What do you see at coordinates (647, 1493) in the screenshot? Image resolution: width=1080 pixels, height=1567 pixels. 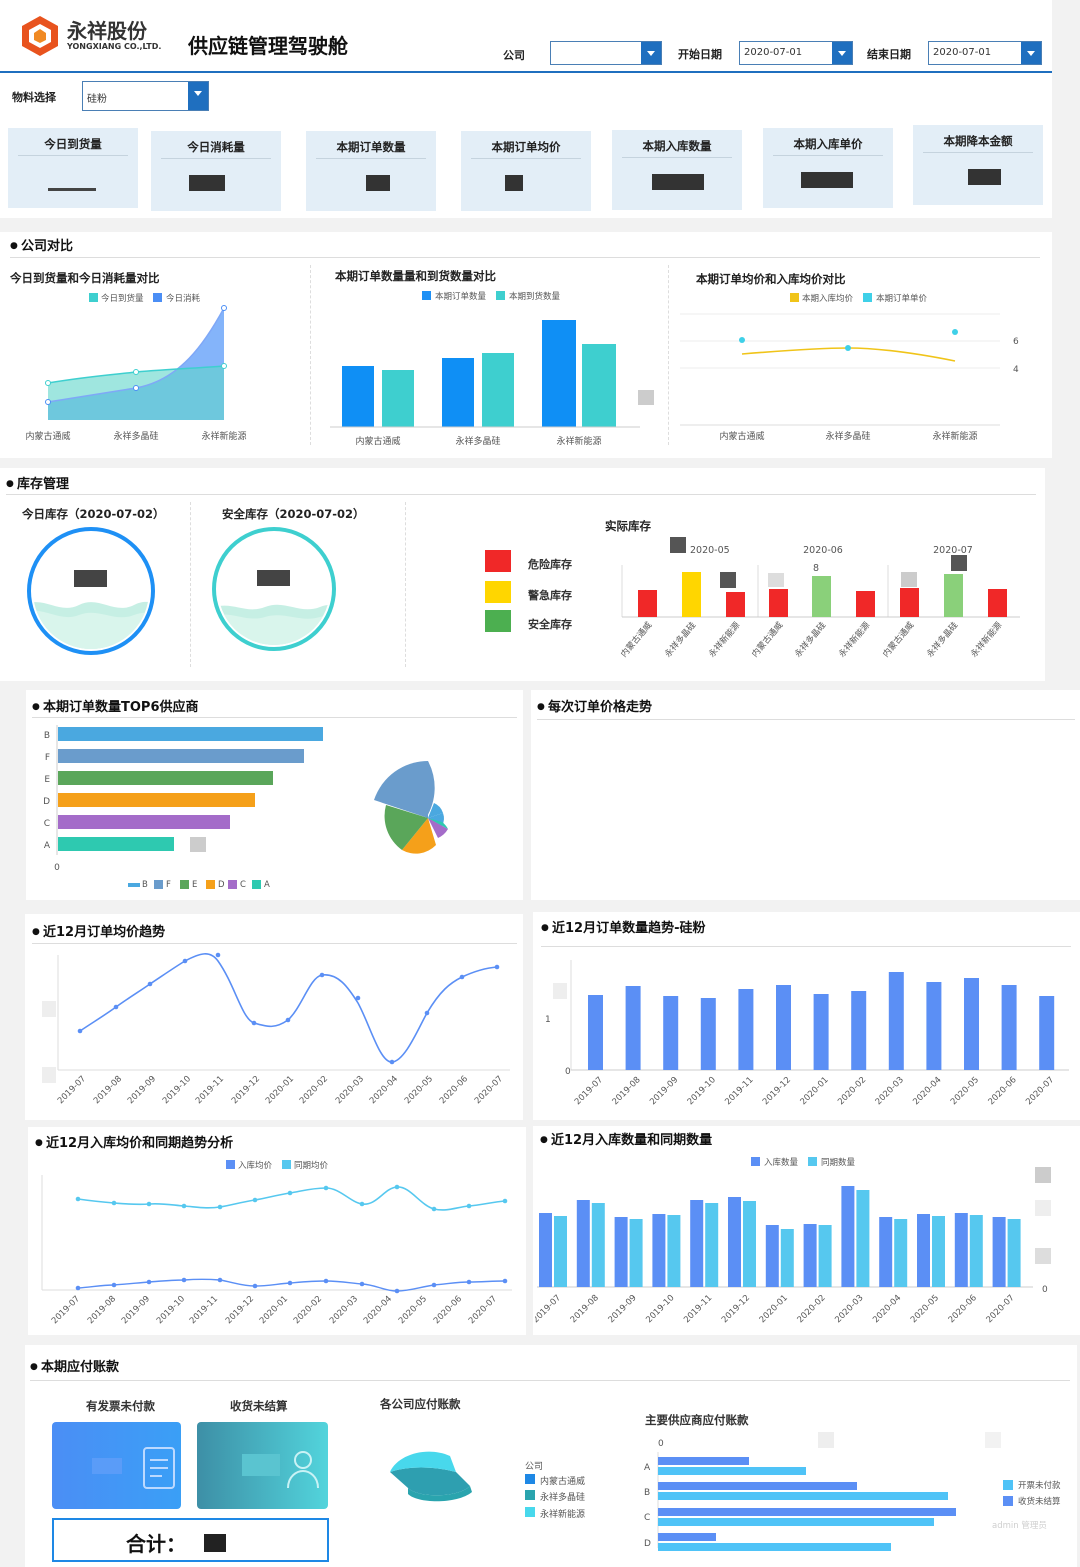 I see `y-tick-label: B` at bounding box center [647, 1493].